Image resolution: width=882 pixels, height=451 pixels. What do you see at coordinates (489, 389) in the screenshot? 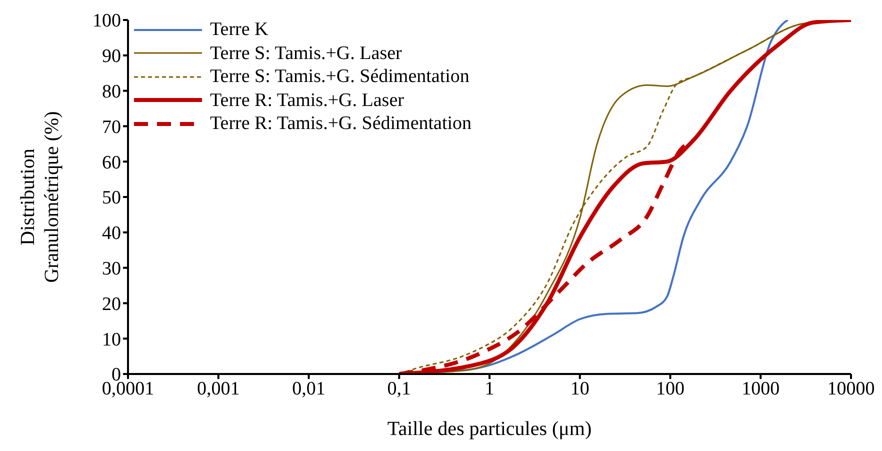
I see `x-tick-label: 1` at bounding box center [489, 389].